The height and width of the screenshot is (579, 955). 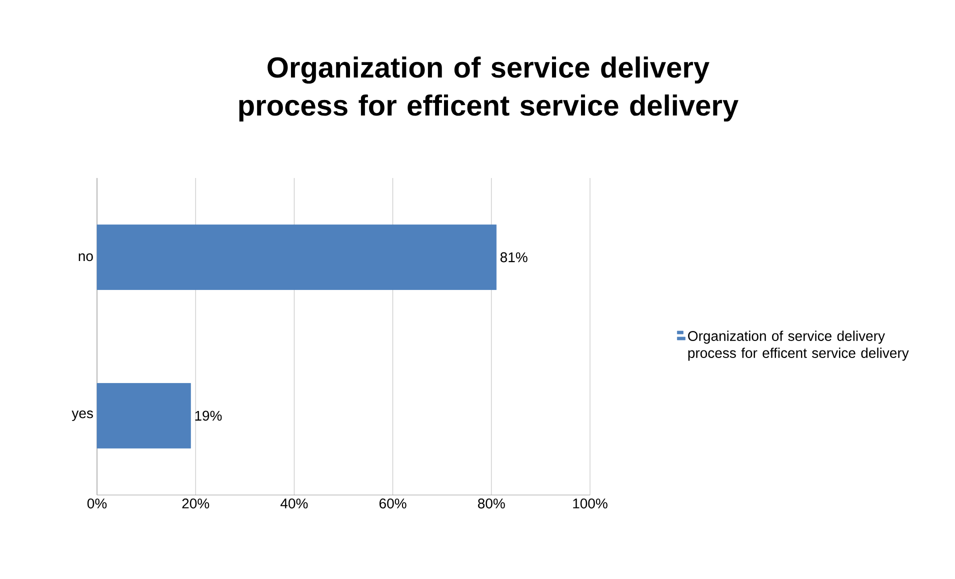 I want to click on legend-label: Organization of service delivery process for efficent service delivery, so click(x=798, y=345).